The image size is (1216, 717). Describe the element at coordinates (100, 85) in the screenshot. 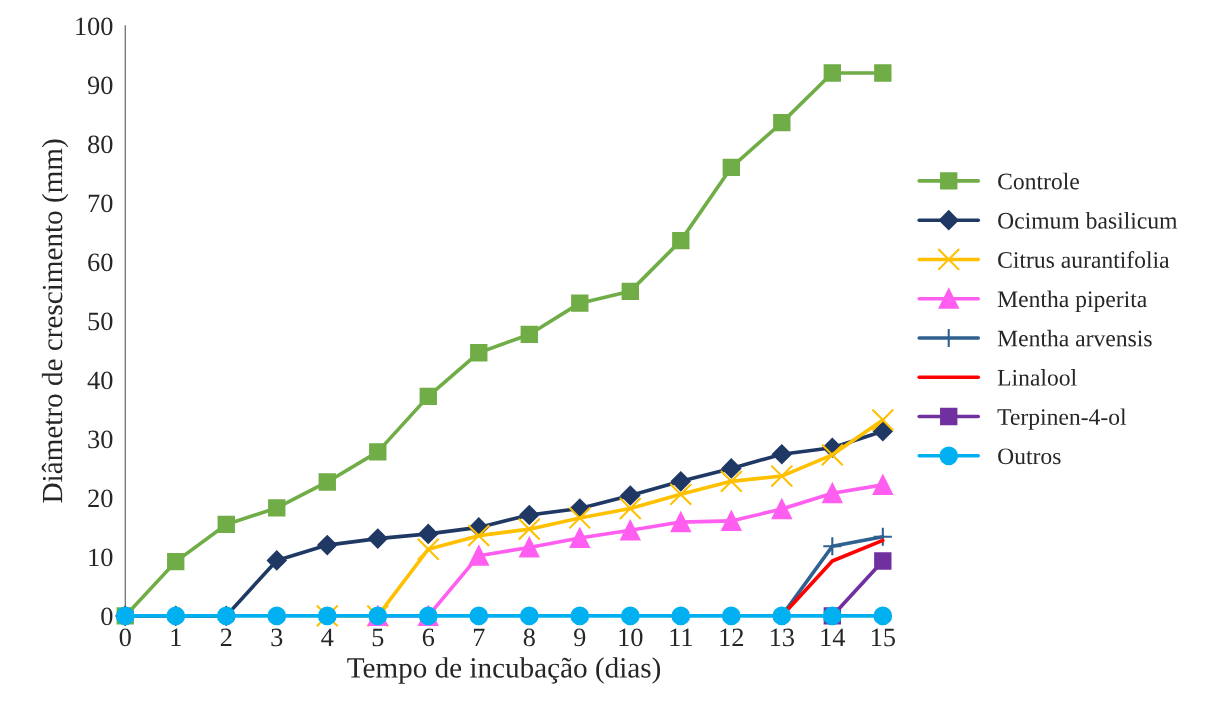

I see `y-tick-label: 90` at that location.